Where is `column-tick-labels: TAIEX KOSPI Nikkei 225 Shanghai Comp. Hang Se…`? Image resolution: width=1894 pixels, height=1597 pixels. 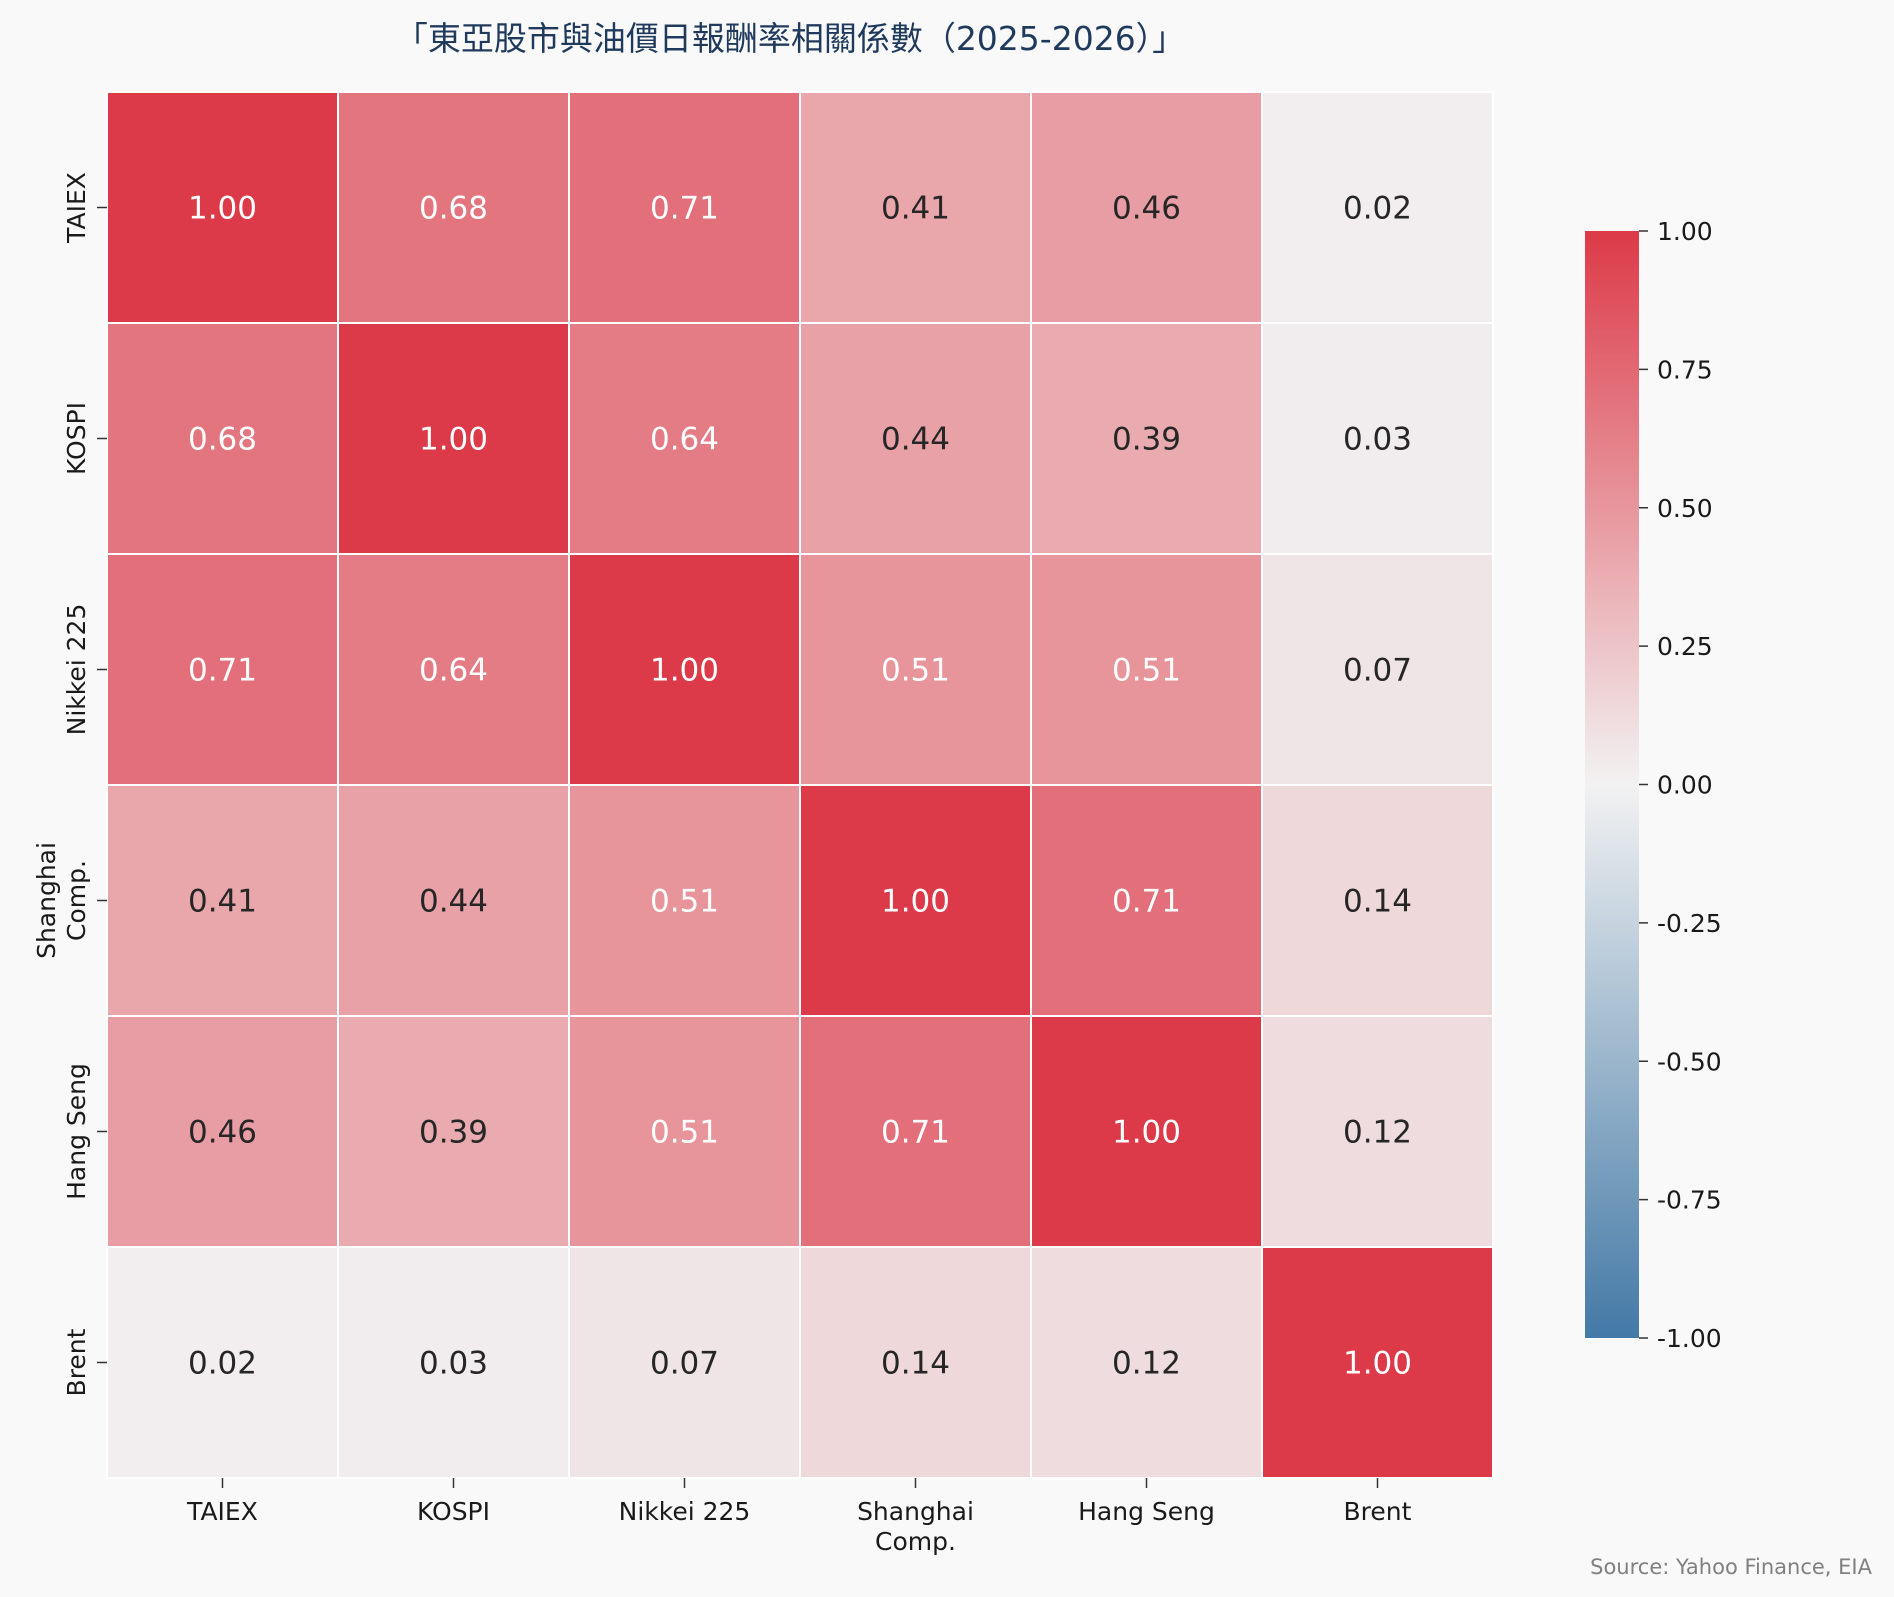
column-tick-labels: TAIEX KOSPI Nikkei 225 Shanghai Comp. Hang Se… is located at coordinates (799, 1517).